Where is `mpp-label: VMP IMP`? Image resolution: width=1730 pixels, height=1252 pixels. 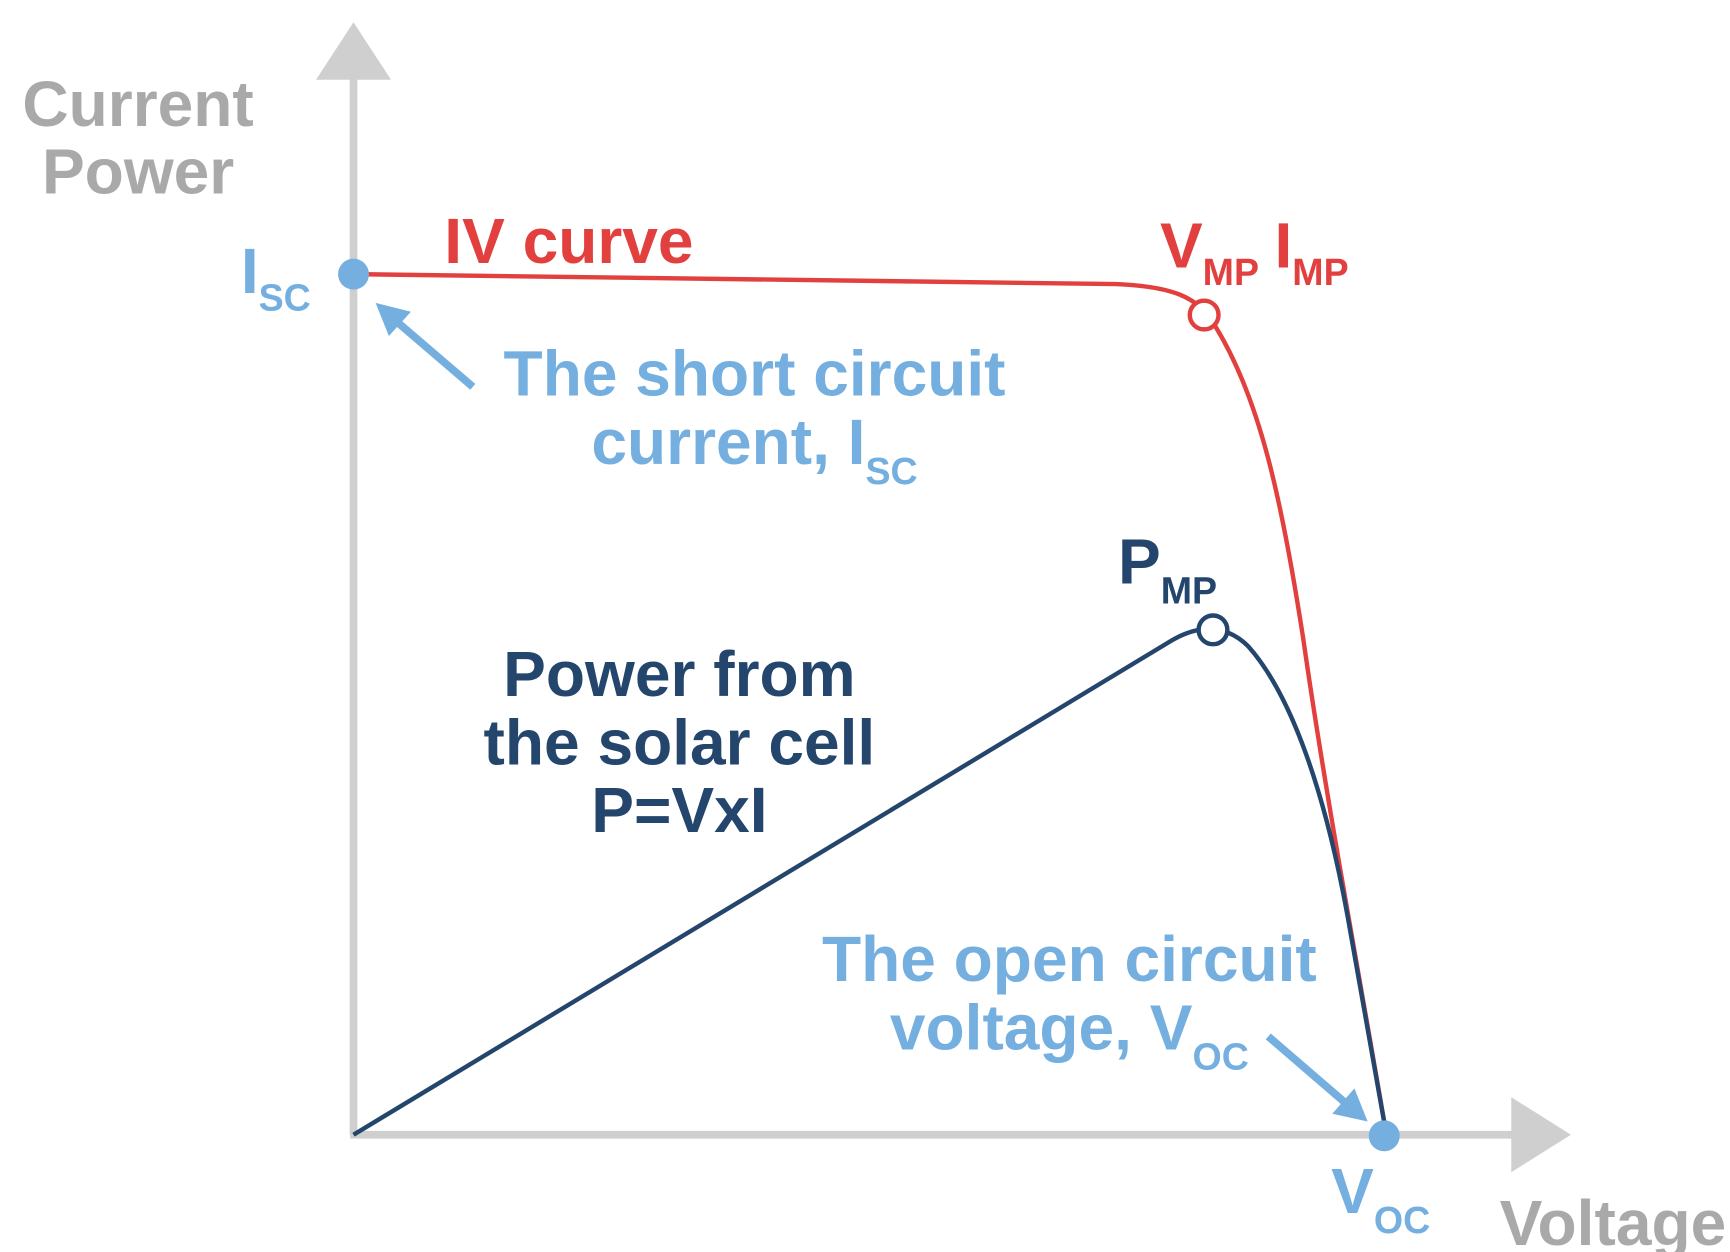 mpp-label: VMP IMP is located at coordinates (1254, 252).